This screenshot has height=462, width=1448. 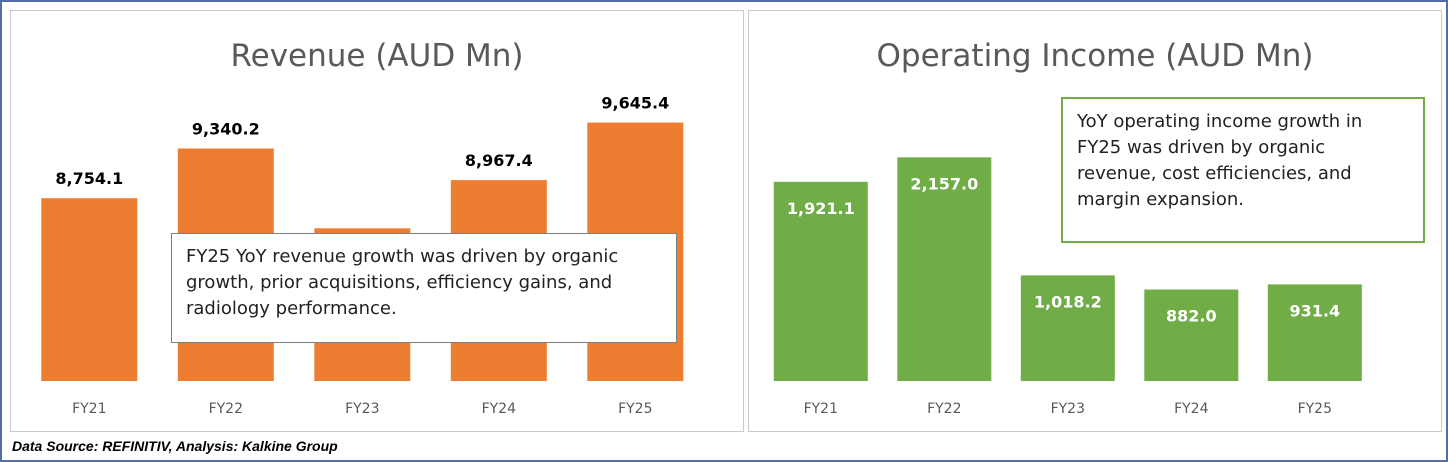 What do you see at coordinates (376, 56) in the screenshot?
I see `revenue-chart-title: Revenue (AUD Mn)` at bounding box center [376, 56].